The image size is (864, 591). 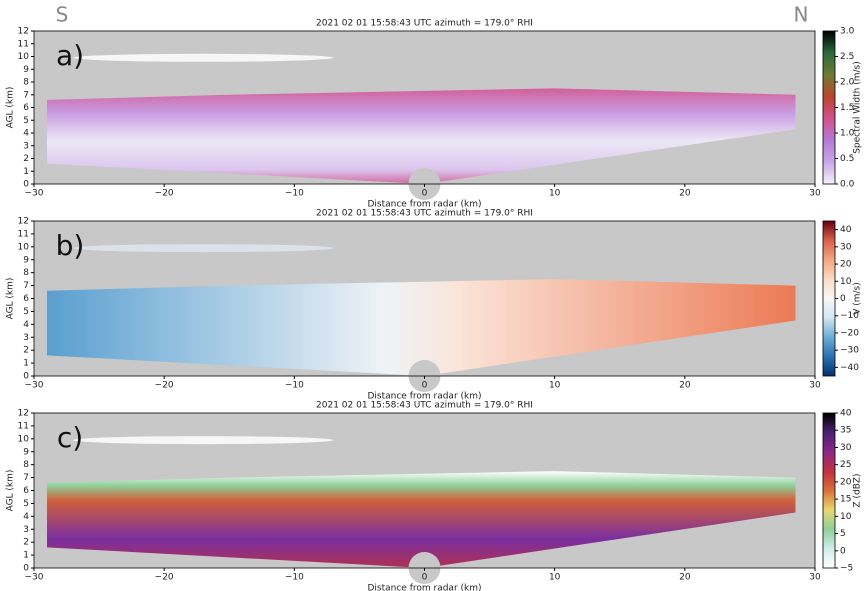 I want to click on colorbar-tick-label: 15, so click(x=845, y=500).